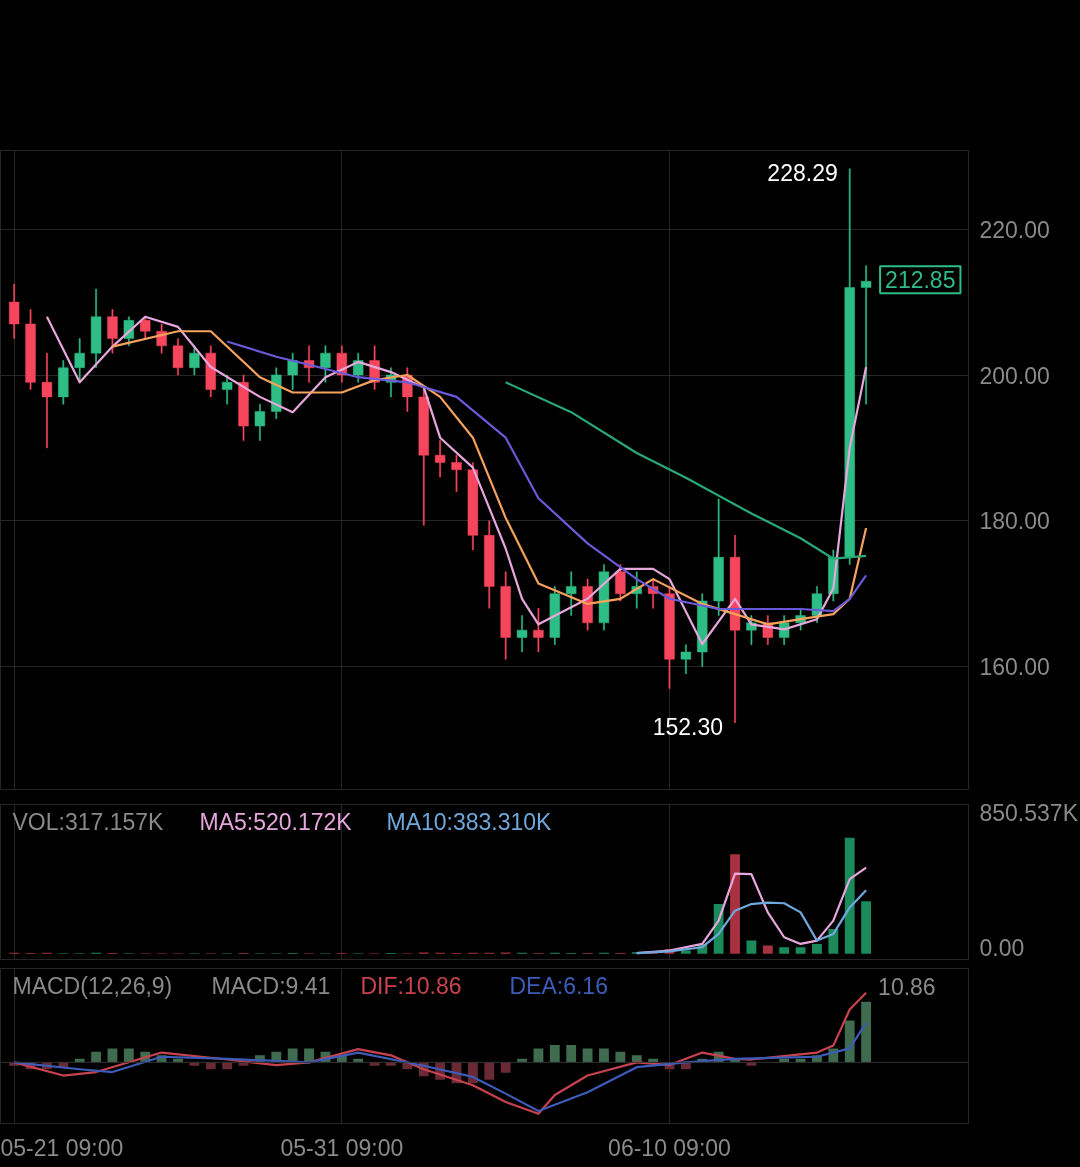  What do you see at coordinates (920, 280) in the screenshot?
I see `annotation: 212.85` at bounding box center [920, 280].